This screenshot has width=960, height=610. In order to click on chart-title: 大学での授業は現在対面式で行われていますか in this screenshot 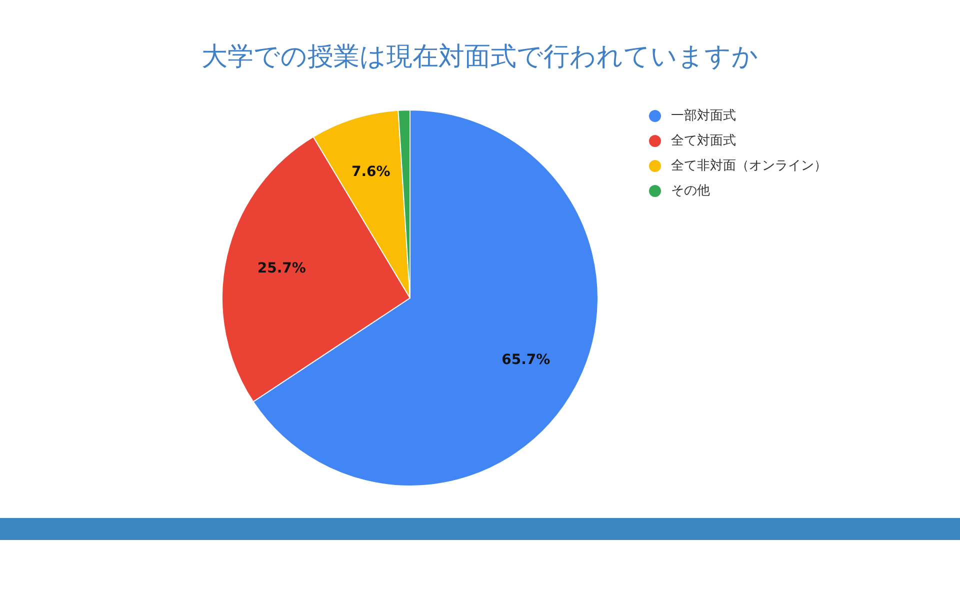, I will do `click(480, 57)`.